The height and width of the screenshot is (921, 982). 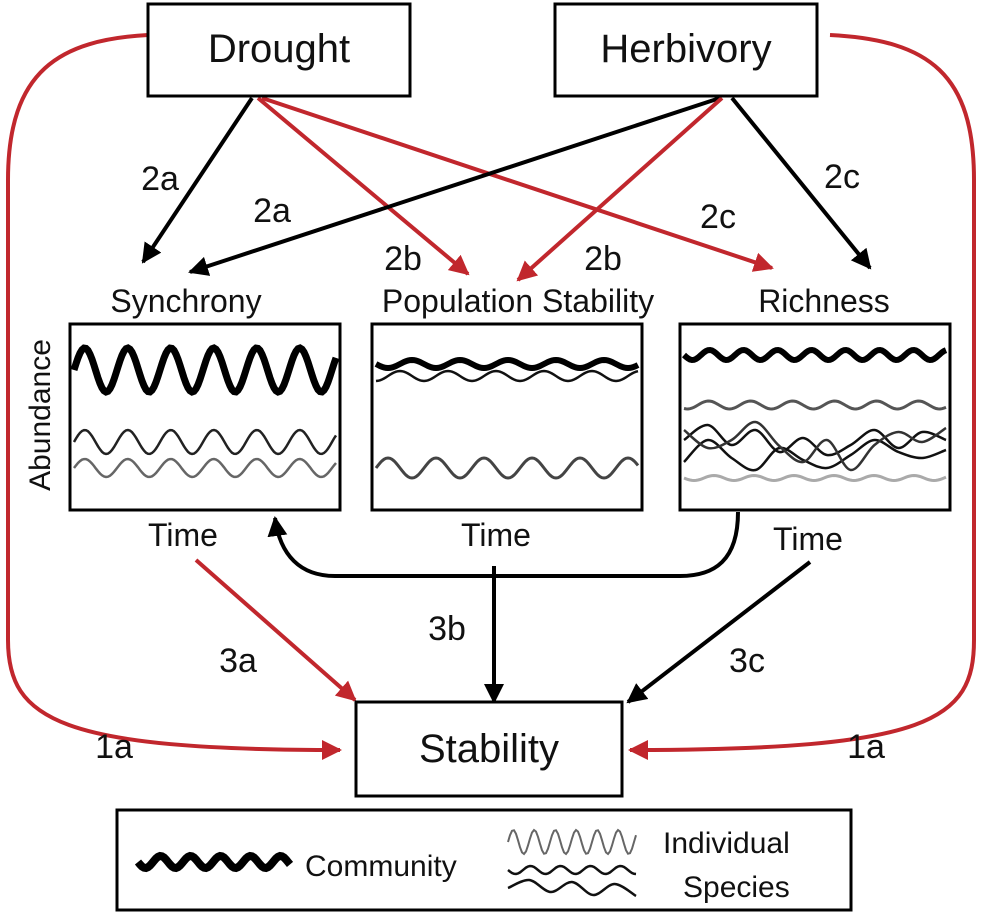 What do you see at coordinates (183, 535) in the screenshot?
I see `time-label-synchrony: Time` at bounding box center [183, 535].